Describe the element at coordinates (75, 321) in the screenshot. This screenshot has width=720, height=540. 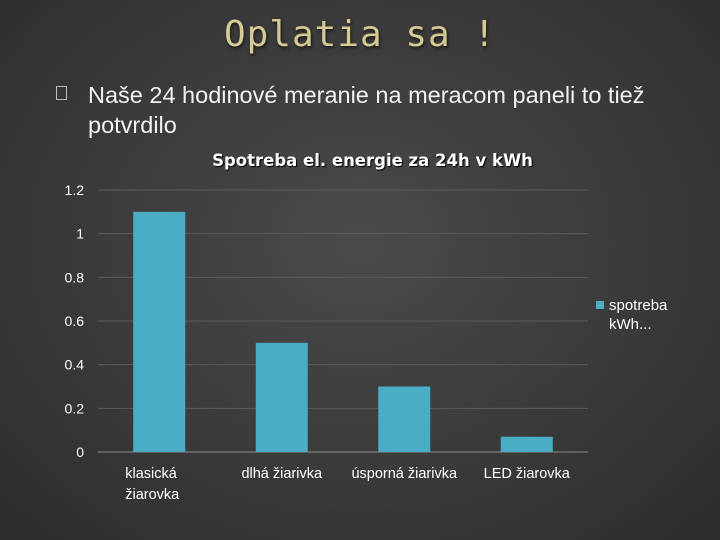
I see `y-tick-label: 0.6` at that location.